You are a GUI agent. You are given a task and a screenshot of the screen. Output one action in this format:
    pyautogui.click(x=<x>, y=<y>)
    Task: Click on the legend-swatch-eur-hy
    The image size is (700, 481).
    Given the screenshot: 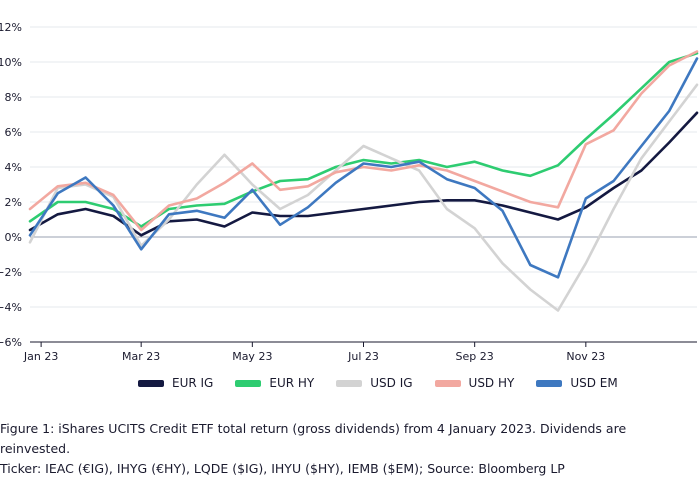 What is the action you would take?
    pyautogui.click(x=248, y=383)
    